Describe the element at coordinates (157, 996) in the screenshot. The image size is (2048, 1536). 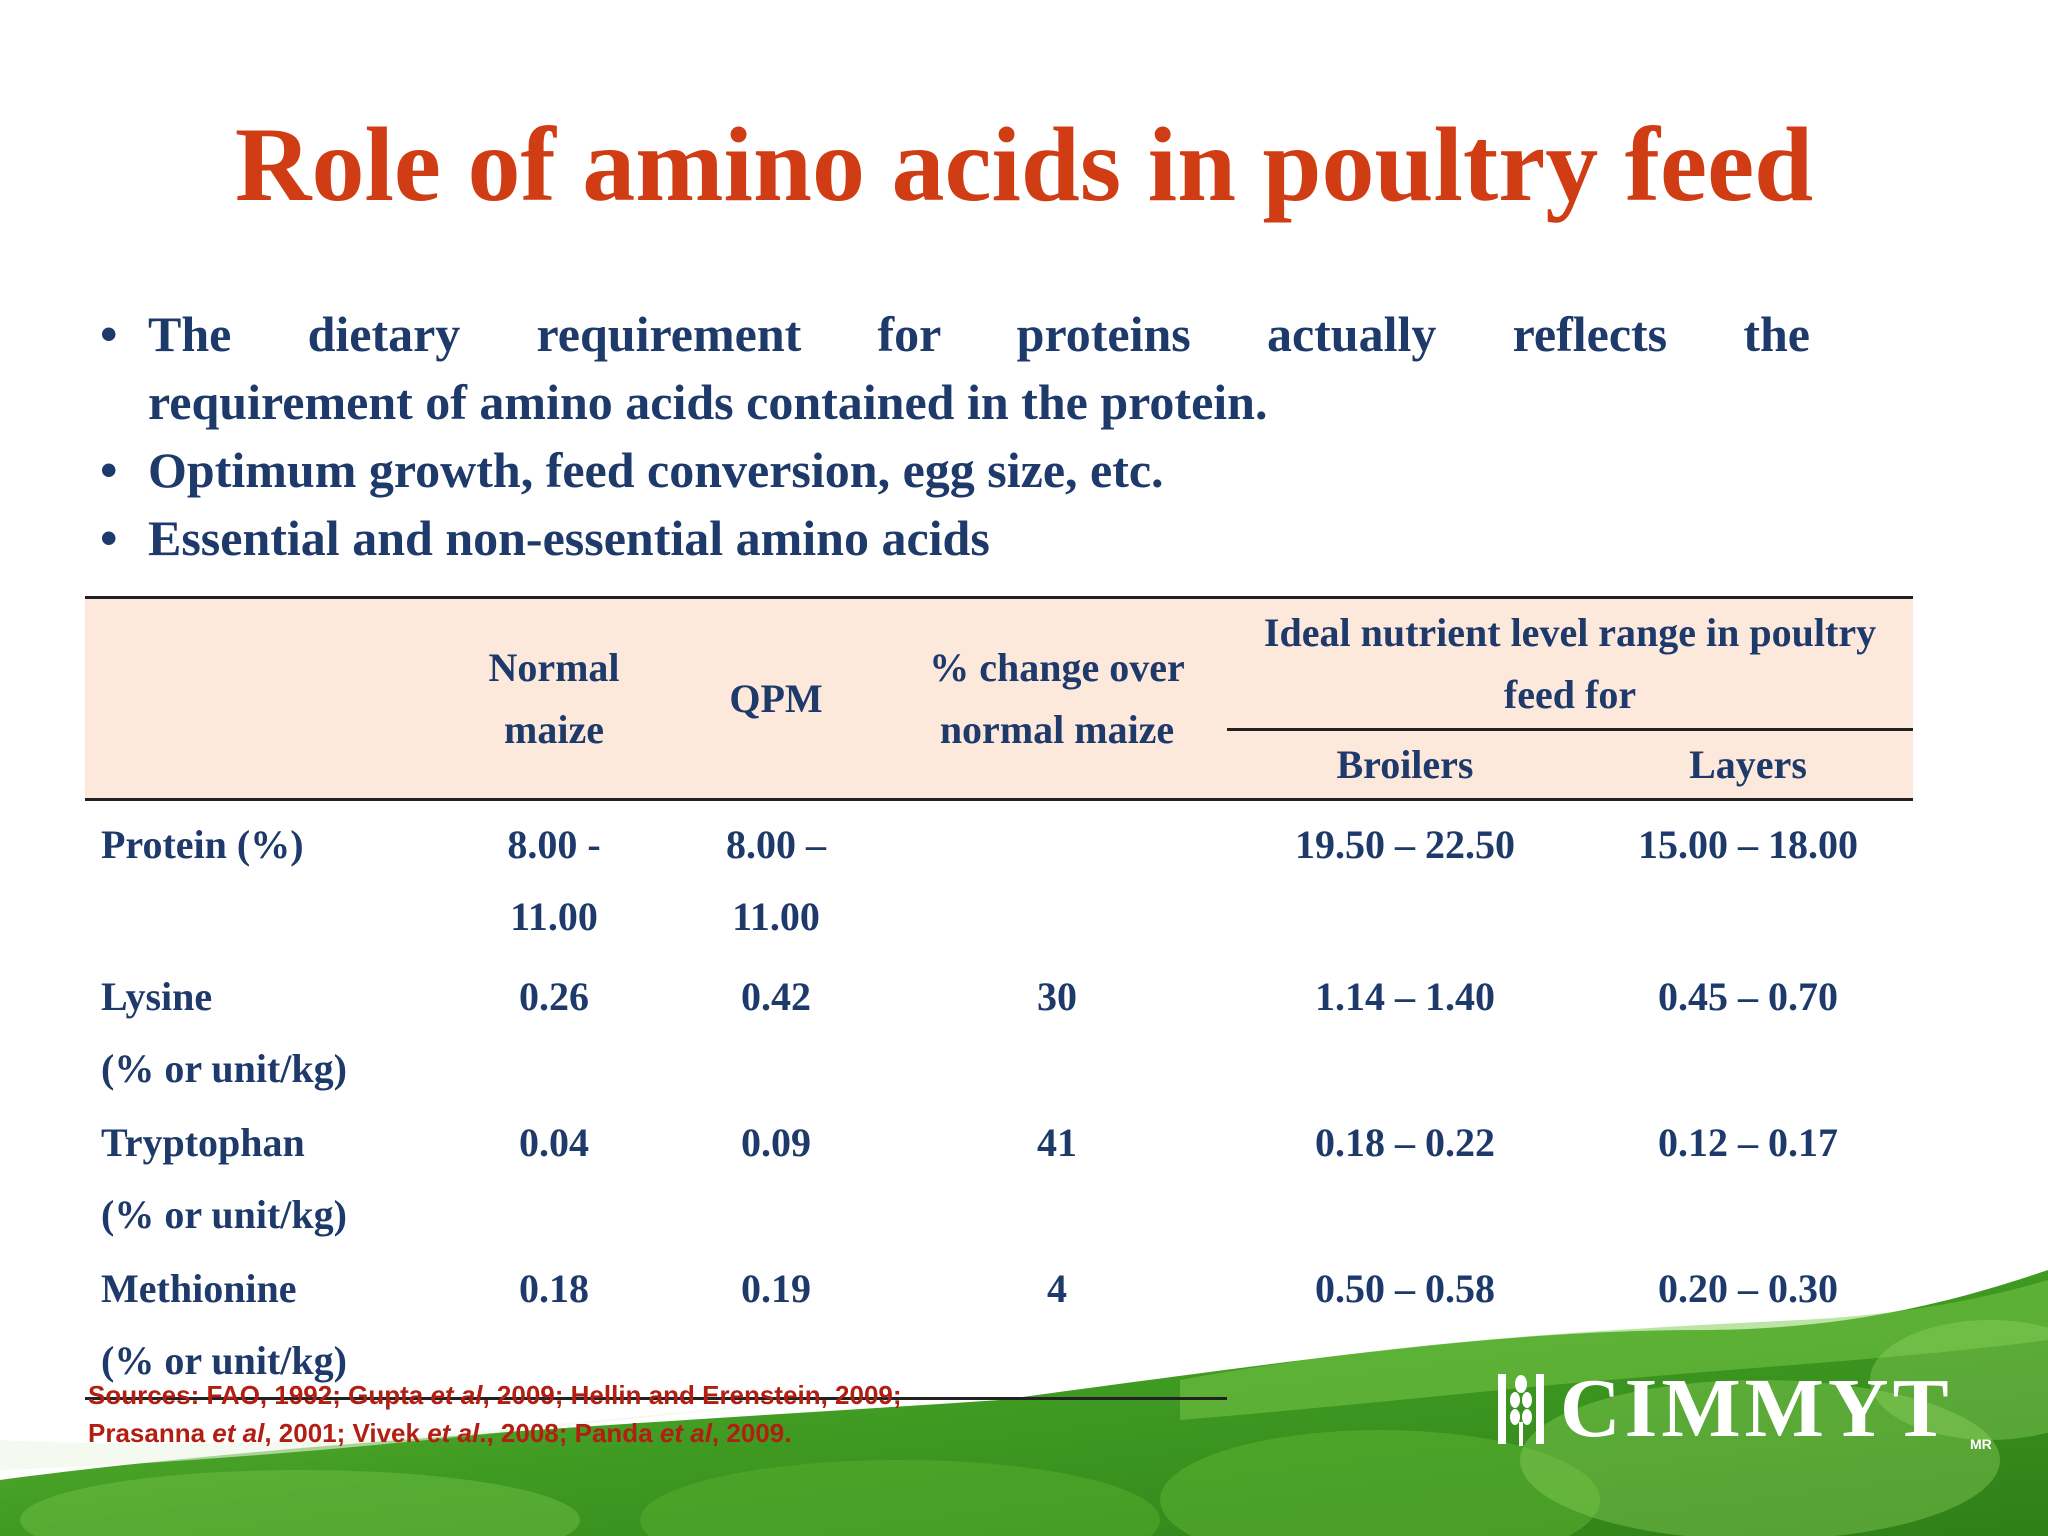
I see `row-label: Lysine` at that location.